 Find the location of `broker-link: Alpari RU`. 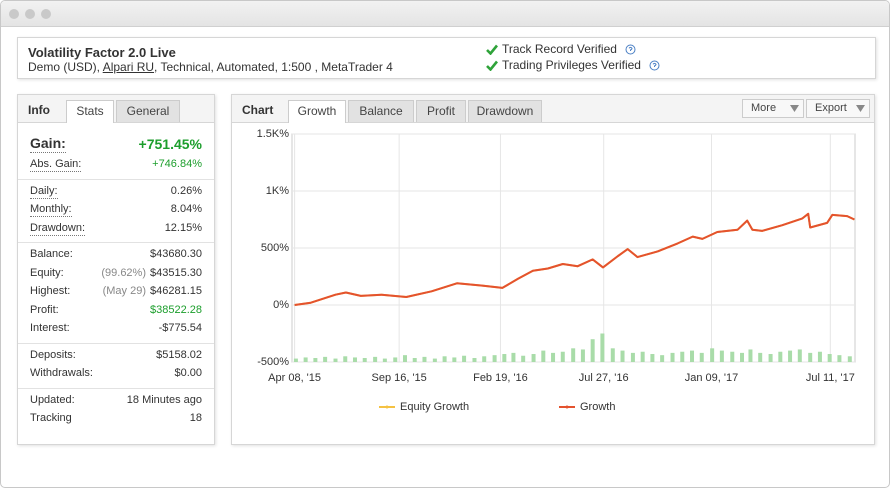

broker-link: Alpari RU is located at coordinates (128, 67).